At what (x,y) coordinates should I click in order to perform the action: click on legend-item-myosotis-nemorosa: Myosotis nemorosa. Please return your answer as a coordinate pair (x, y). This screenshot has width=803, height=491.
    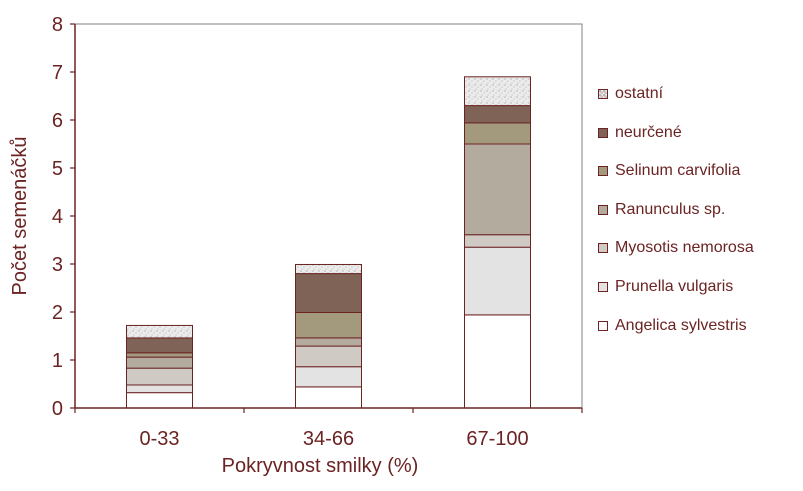
    Looking at the image, I should click on (676, 259).